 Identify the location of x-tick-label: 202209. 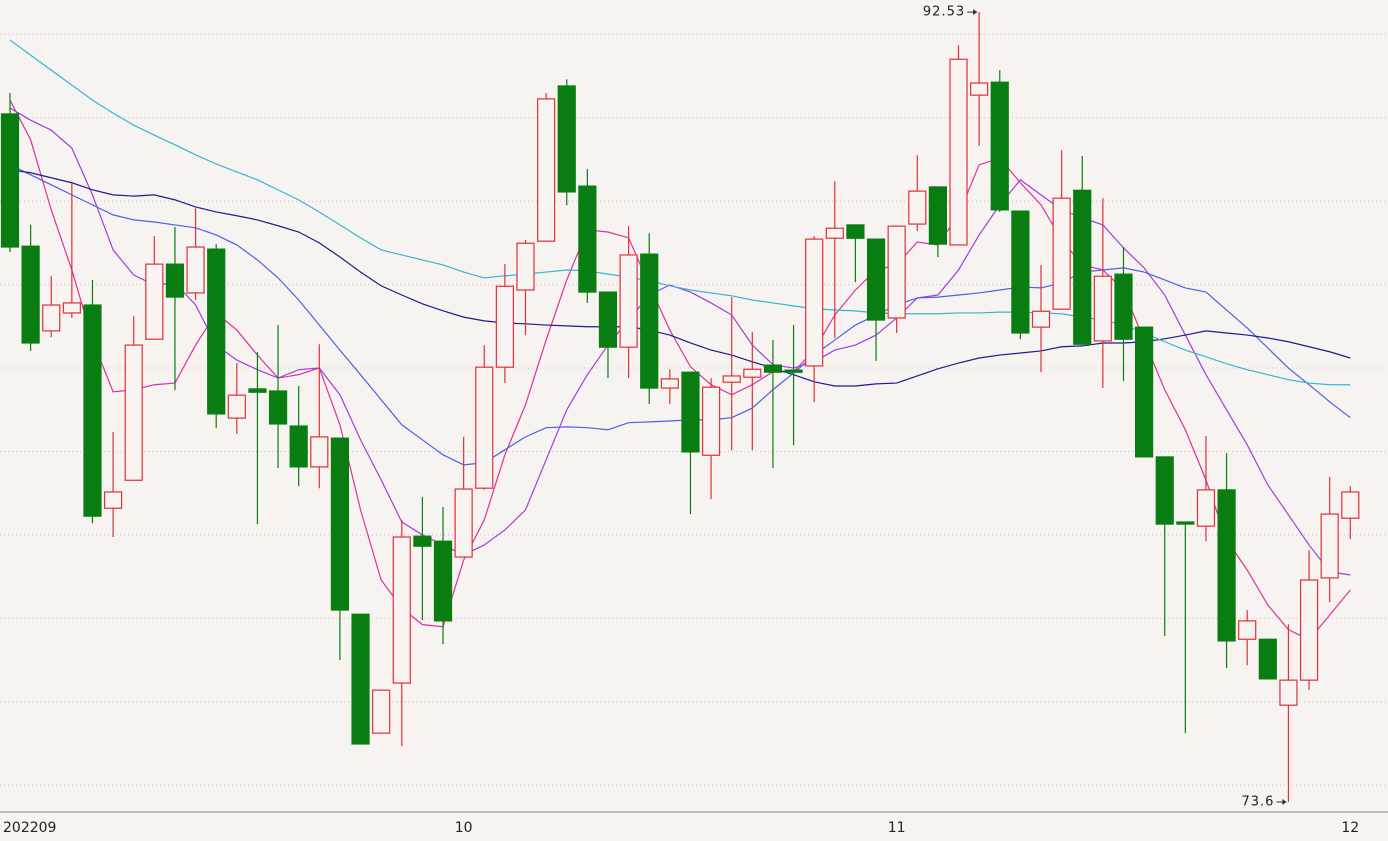
(29, 828).